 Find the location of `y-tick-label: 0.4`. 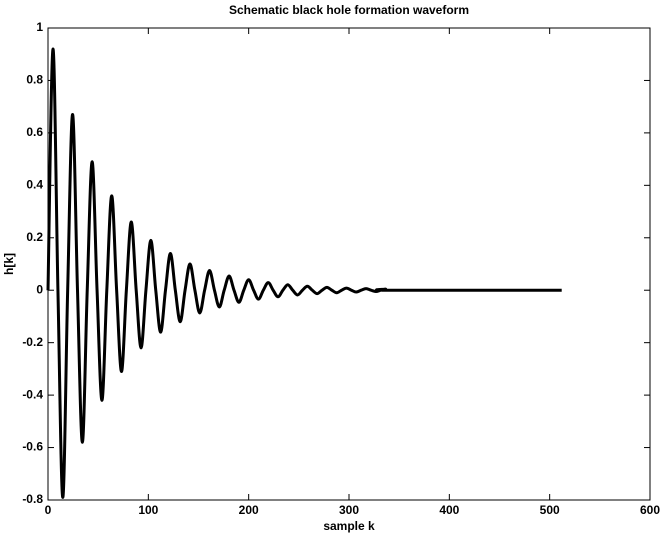

y-tick-label: 0.4 is located at coordinates (34, 185).